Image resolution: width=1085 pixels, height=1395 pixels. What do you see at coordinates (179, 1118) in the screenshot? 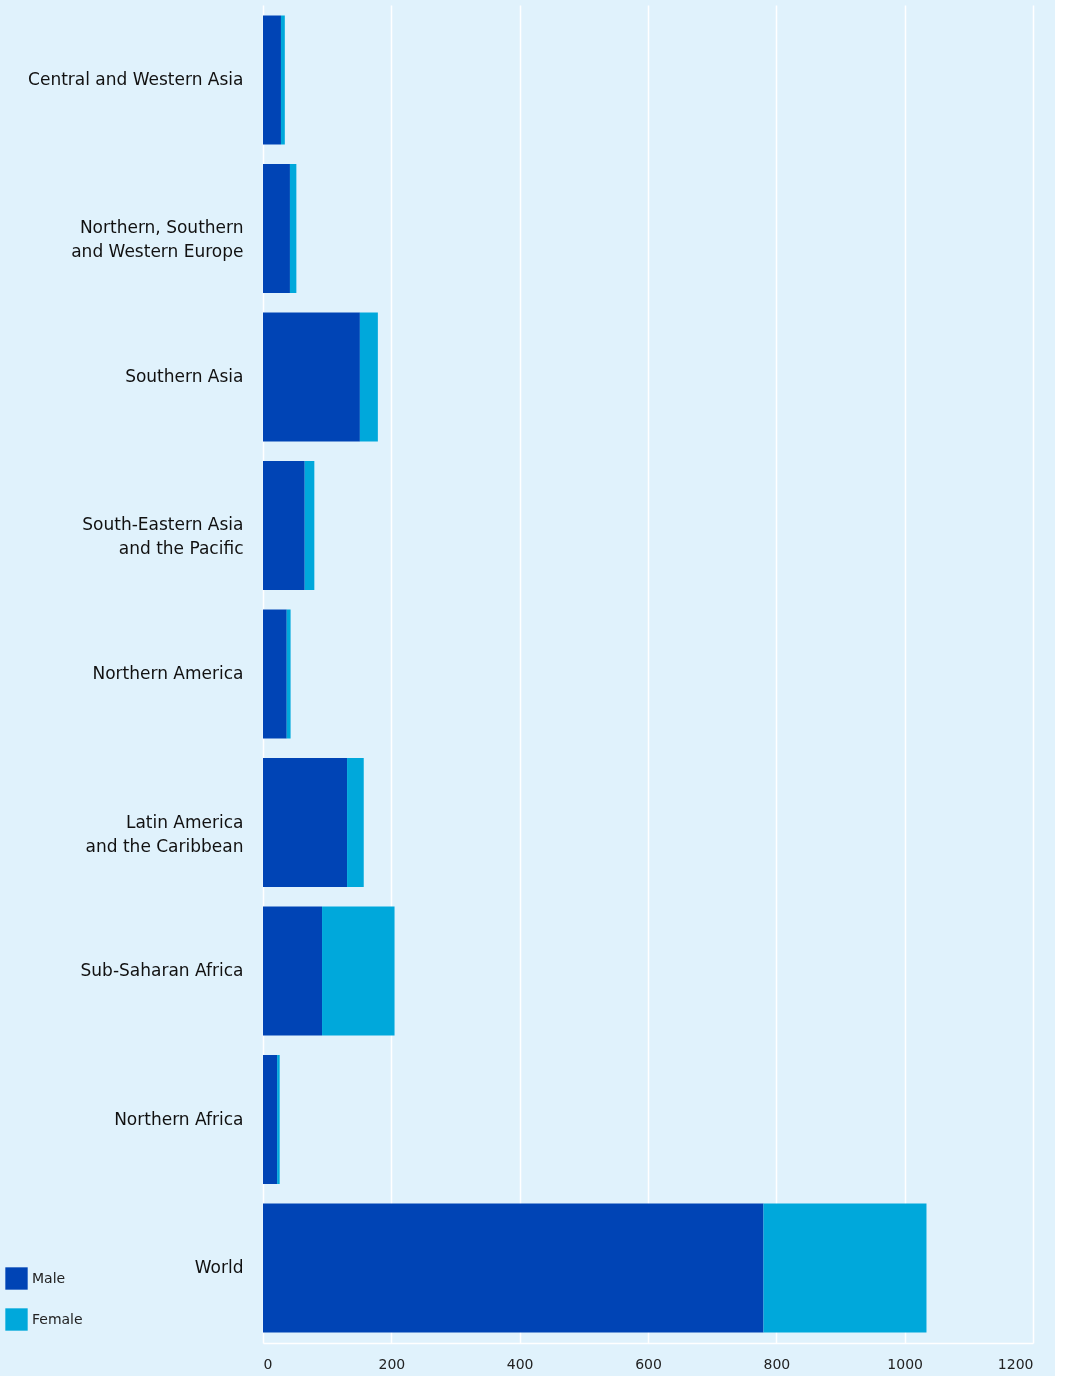
I see `y-tick-label: Northern Africa` at bounding box center [179, 1118].